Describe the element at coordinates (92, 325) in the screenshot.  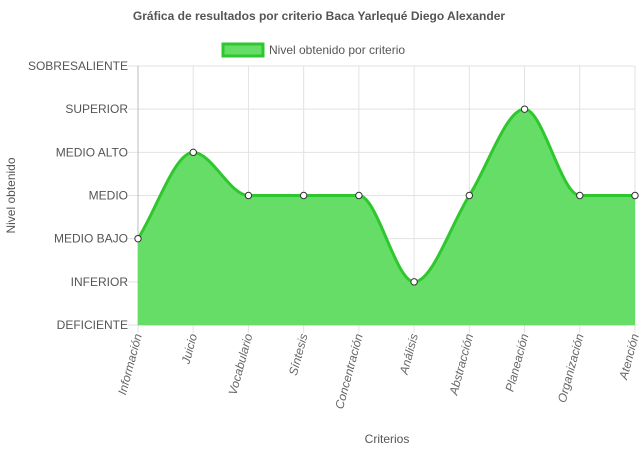
I see `y-tick-label: DEFICIENTE` at that location.